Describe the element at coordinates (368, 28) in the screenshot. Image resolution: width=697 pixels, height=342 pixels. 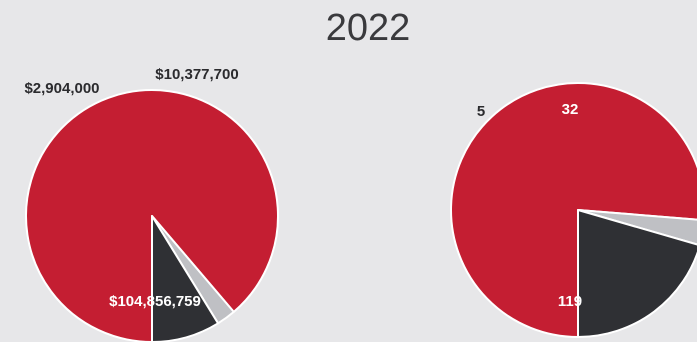
I see `chart-title: 2022` at that location.